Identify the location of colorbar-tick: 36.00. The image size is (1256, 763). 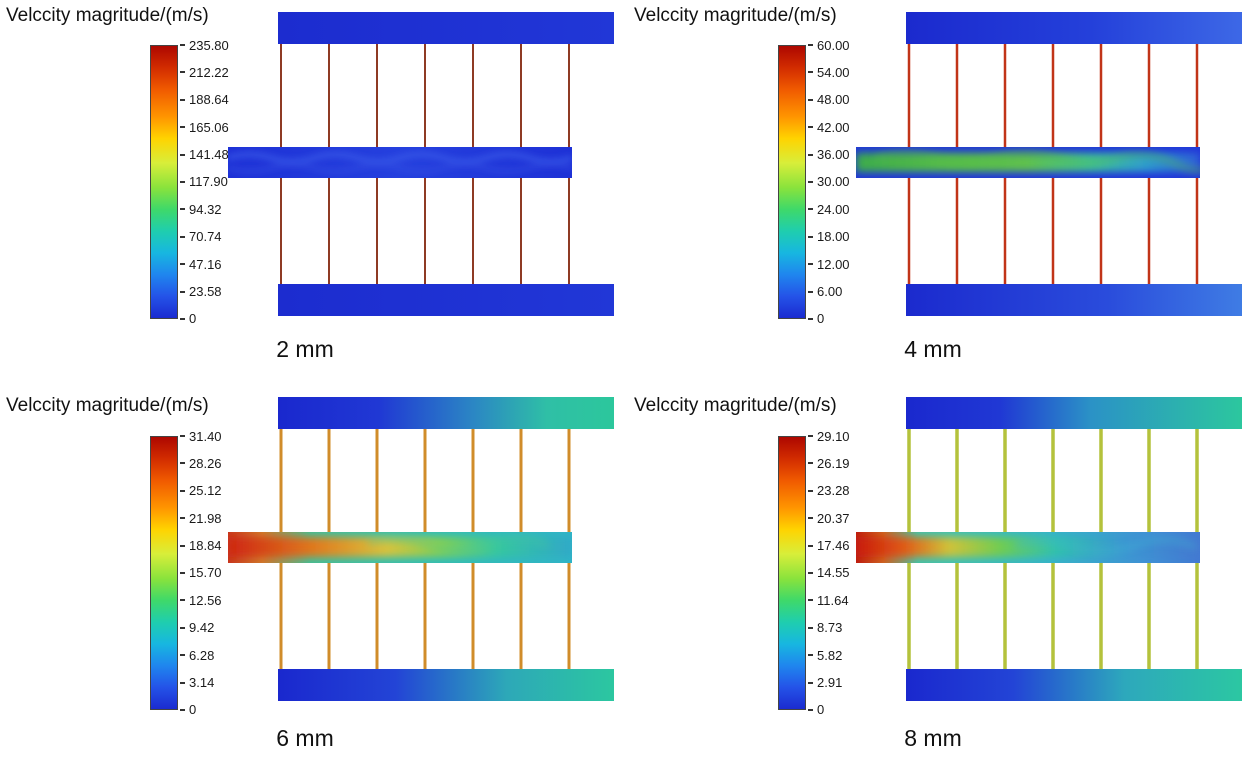
(829, 154).